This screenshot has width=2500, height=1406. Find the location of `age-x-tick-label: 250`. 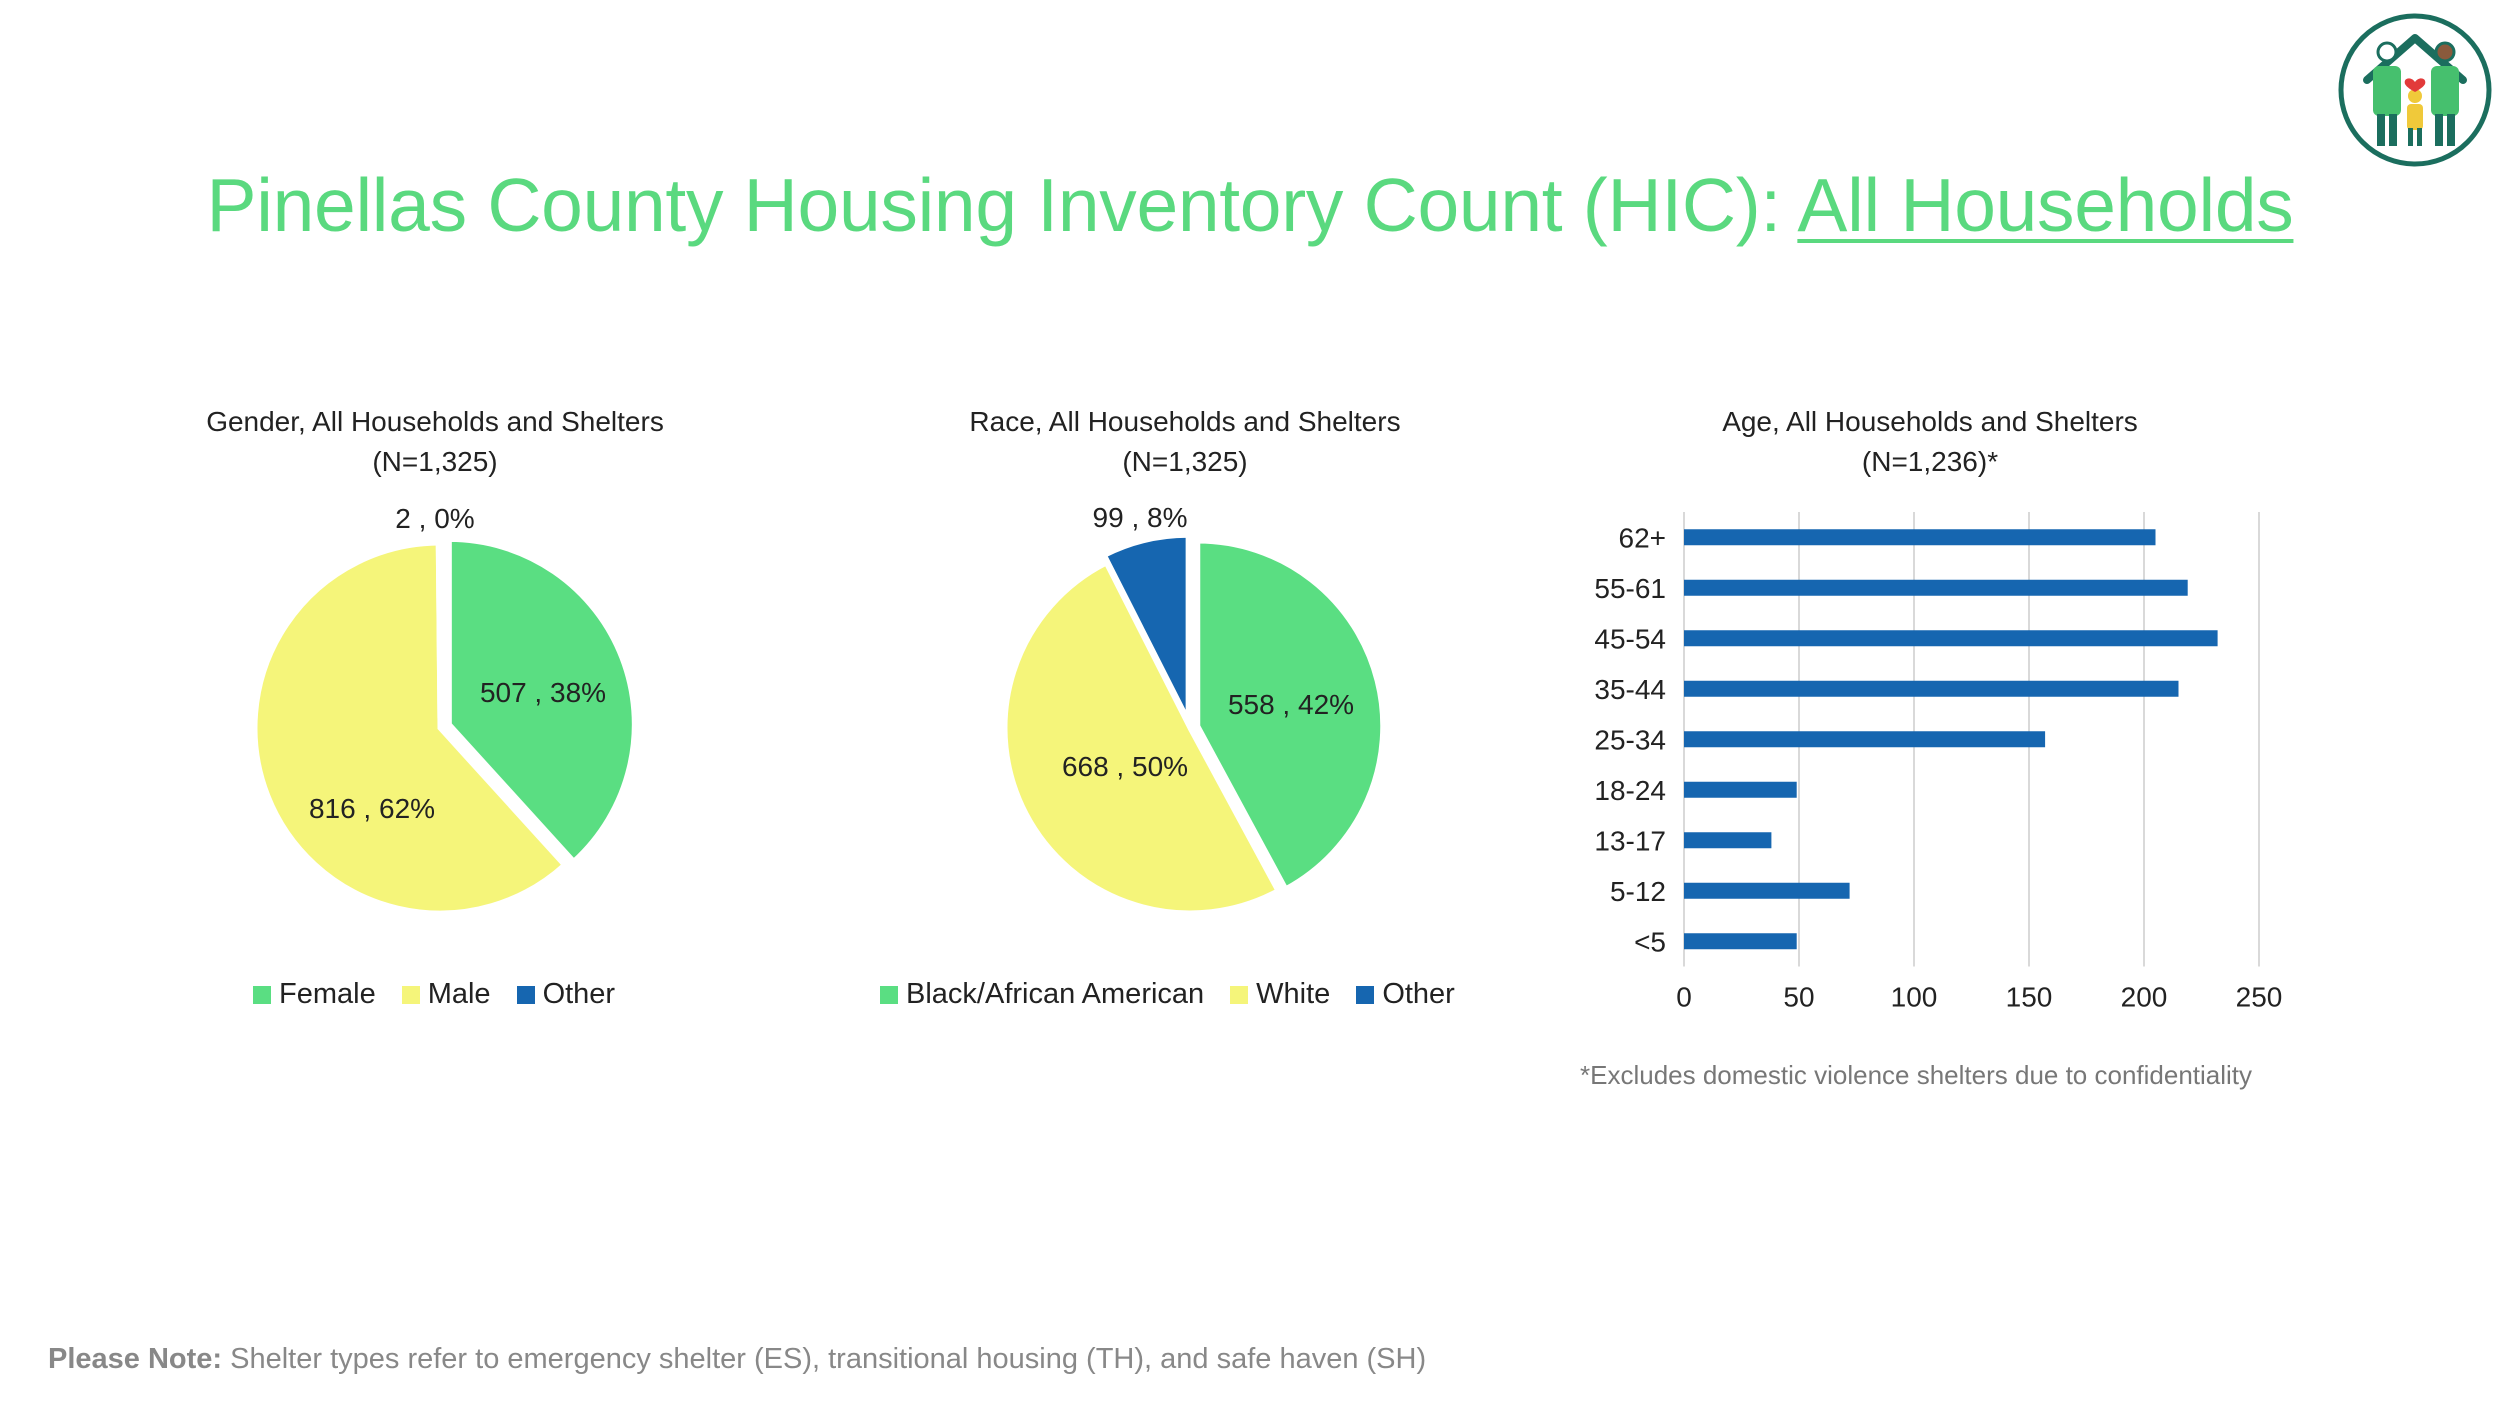

age-x-tick-label: 250 is located at coordinates (2259, 997).